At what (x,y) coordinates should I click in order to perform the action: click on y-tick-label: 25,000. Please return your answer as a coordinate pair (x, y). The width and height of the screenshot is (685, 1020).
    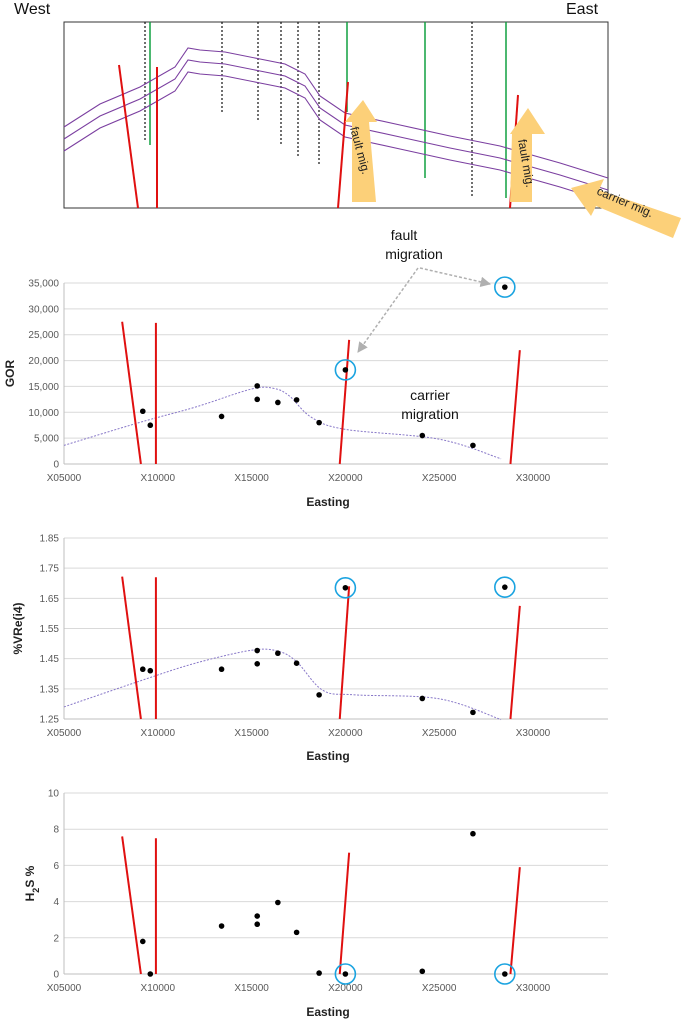
    Looking at the image, I should click on (43, 335).